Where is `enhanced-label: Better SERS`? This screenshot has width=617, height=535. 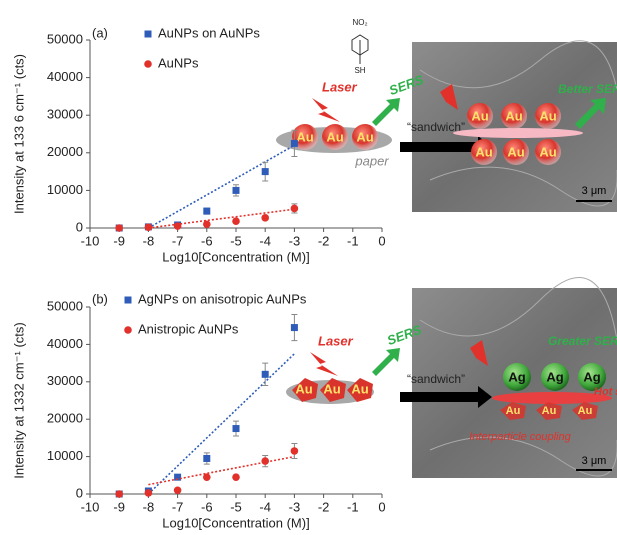 enhanced-label: Better SERS is located at coordinates (587, 89).